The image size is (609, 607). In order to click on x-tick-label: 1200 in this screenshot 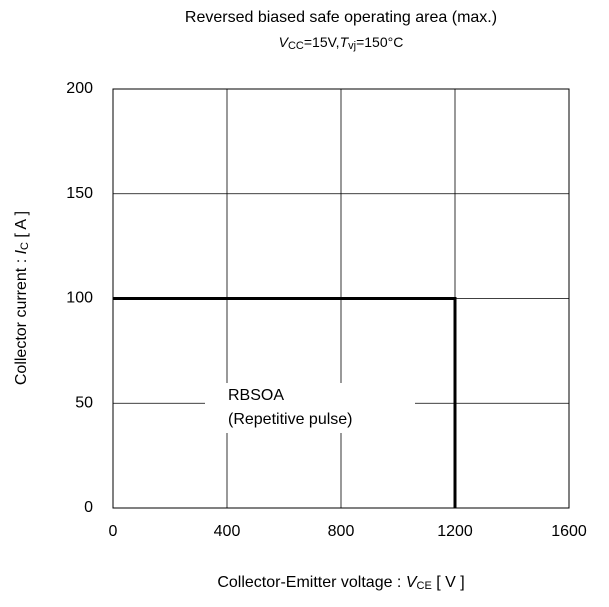, I will do `click(455, 531)`.